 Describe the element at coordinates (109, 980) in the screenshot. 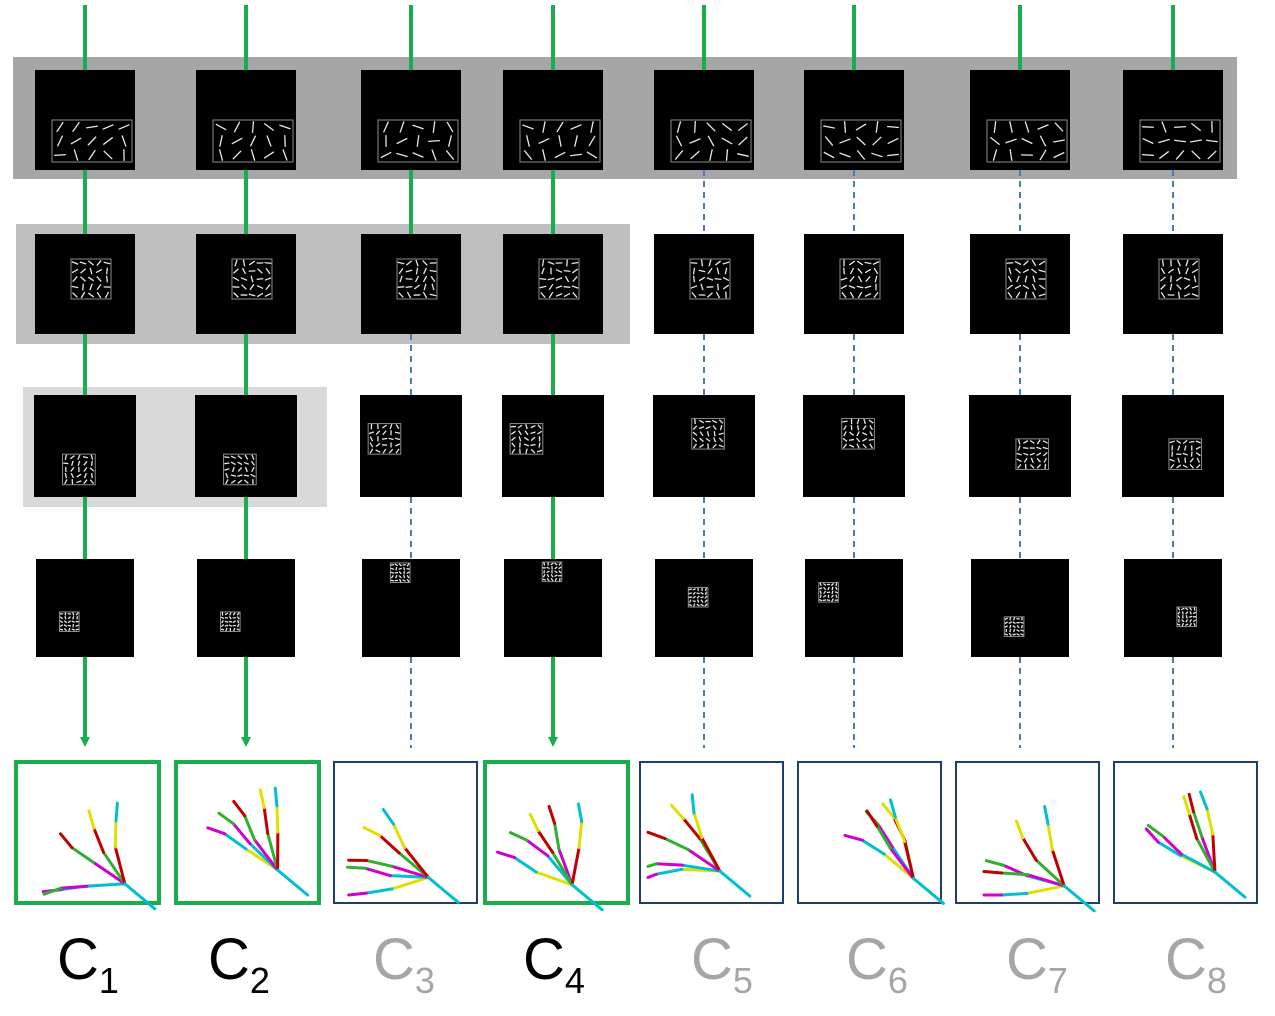

I see `candidate-index: 1` at that location.